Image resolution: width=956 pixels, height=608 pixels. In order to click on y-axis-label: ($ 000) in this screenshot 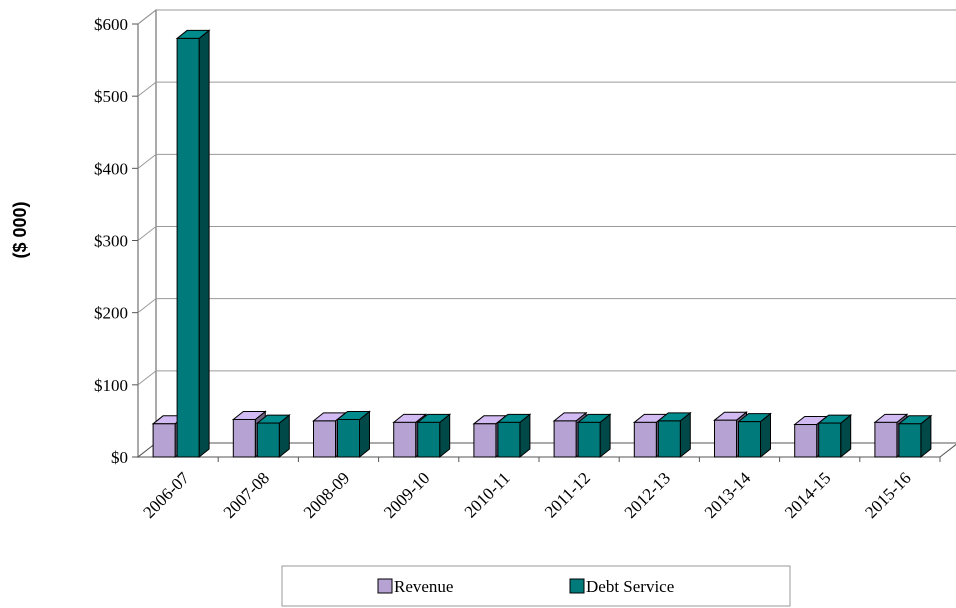, I will do `click(20, 229)`.